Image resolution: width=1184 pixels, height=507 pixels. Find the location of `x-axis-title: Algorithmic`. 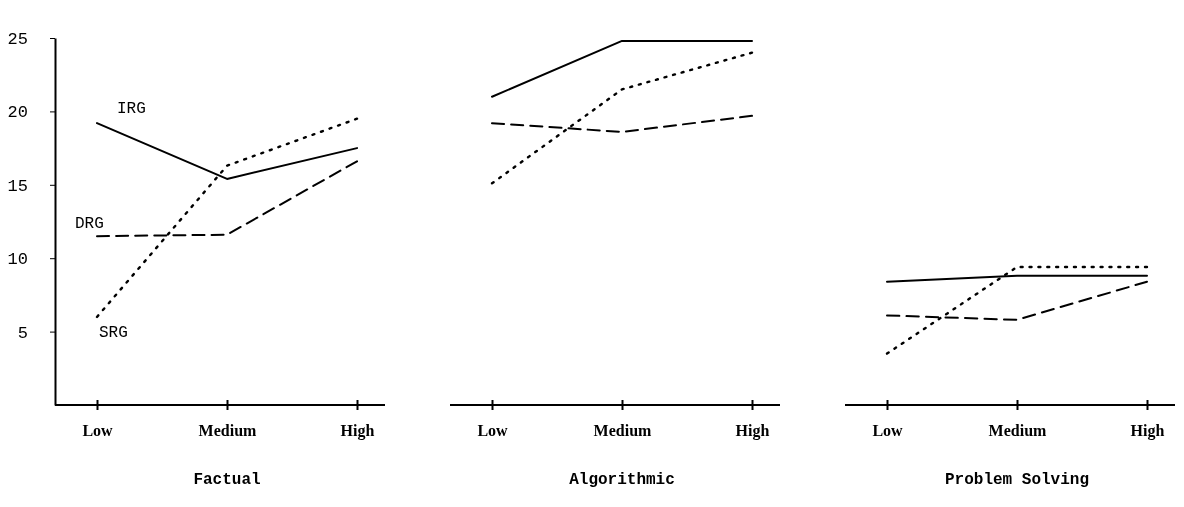

x-axis-title: Algorithmic is located at coordinates (622, 480).